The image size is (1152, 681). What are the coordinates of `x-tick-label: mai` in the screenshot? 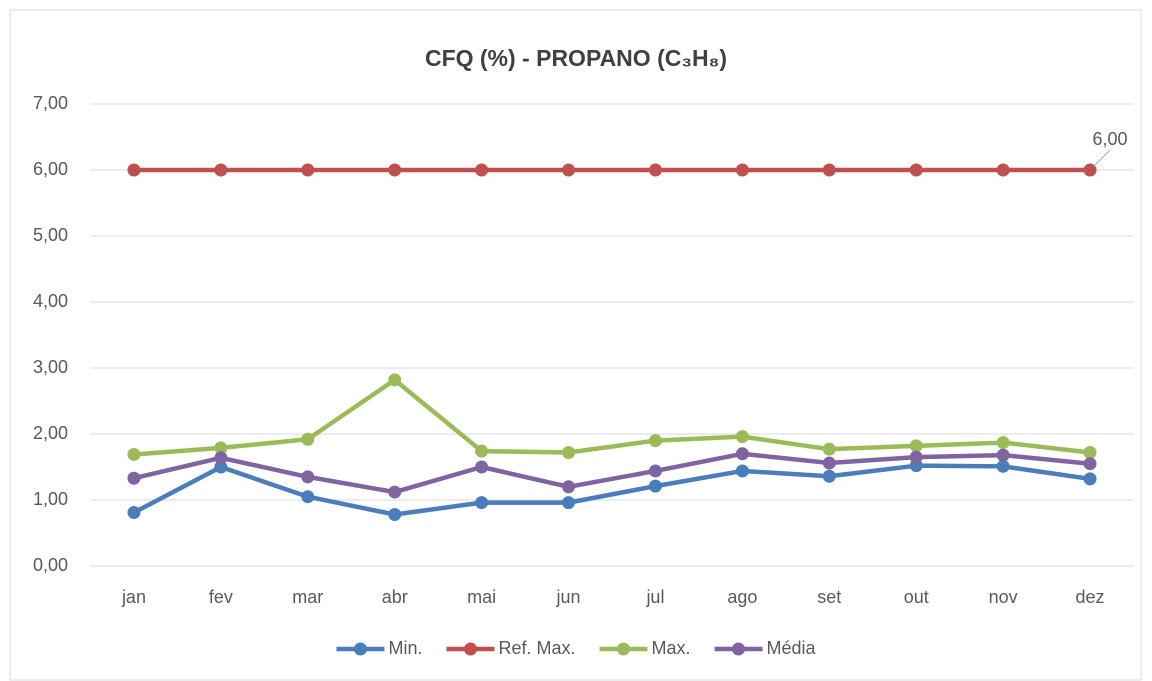 It's located at (481, 597).